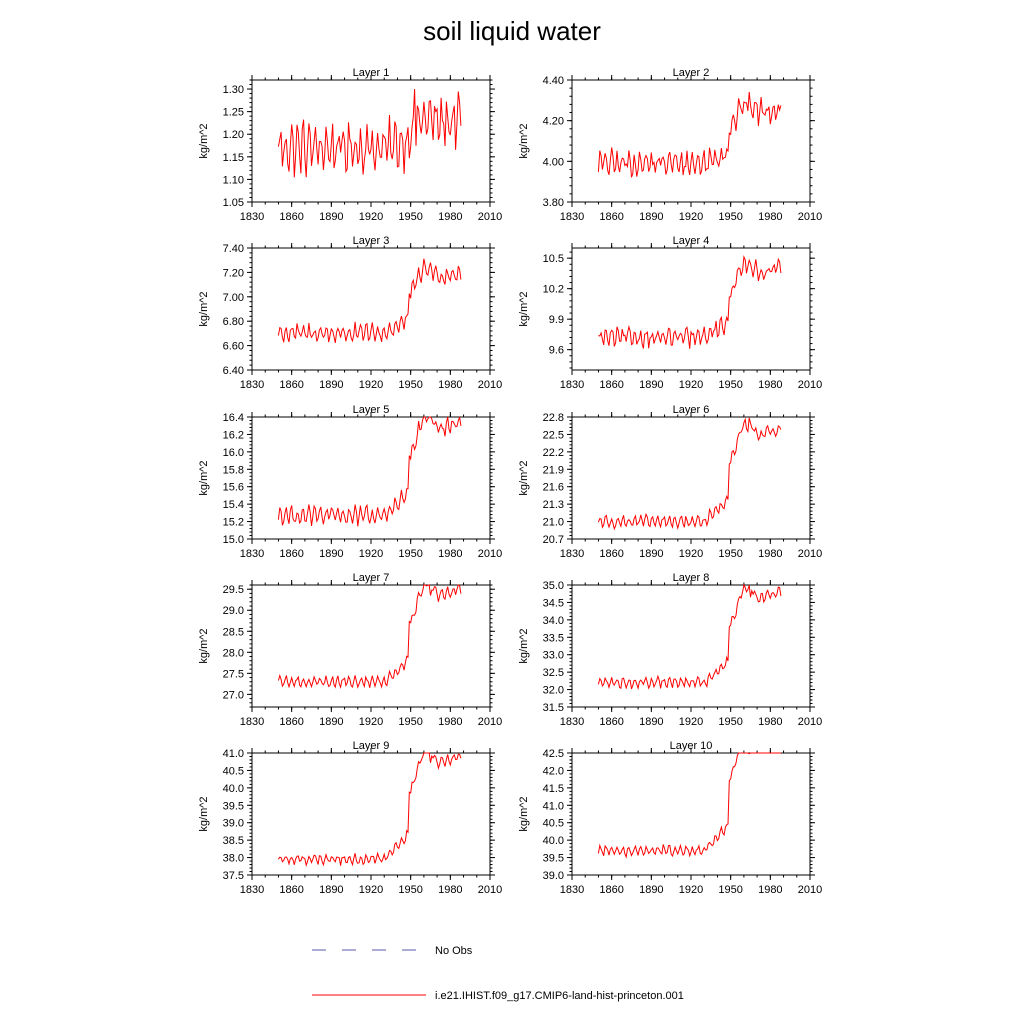  I want to click on y-tick-label: 27.5, so click(233, 674).